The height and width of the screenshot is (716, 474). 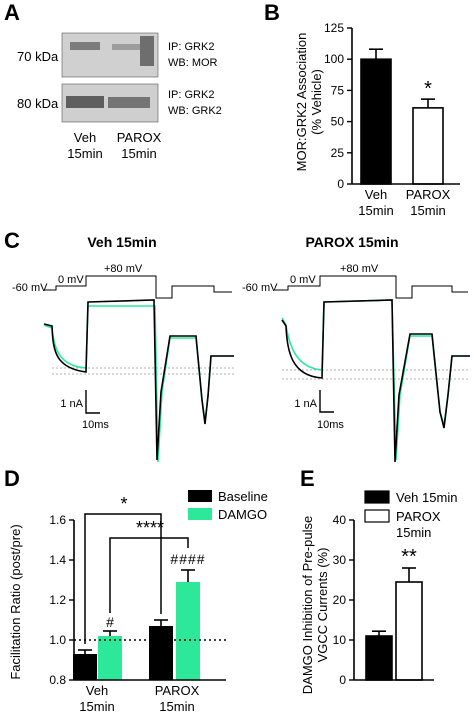 I want to click on b-x-tick-label: PAROX, so click(x=428, y=194).